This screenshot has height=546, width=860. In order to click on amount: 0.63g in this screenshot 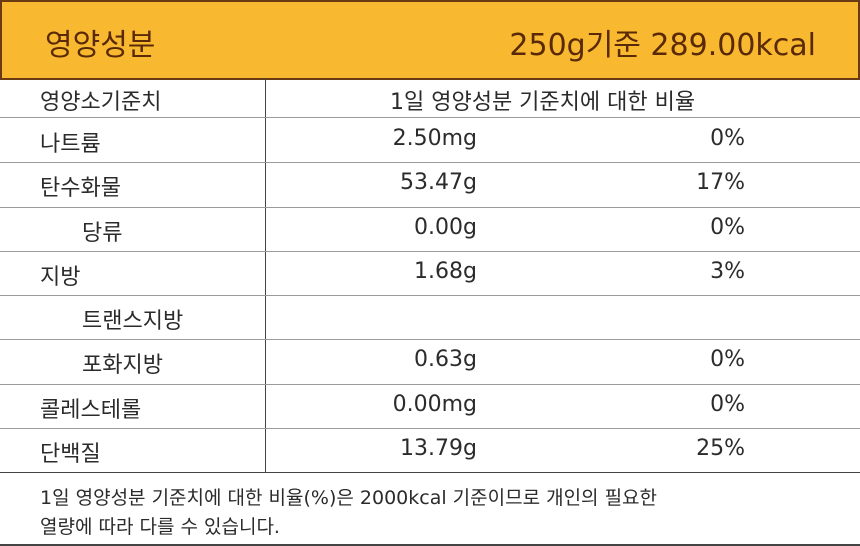, I will do `click(445, 360)`.